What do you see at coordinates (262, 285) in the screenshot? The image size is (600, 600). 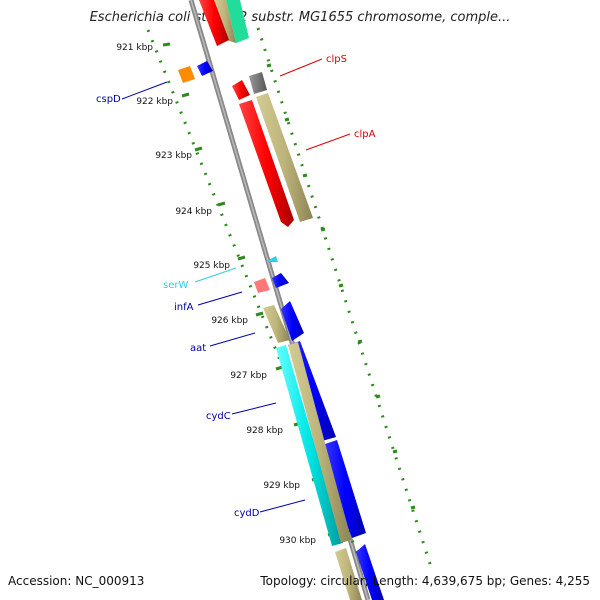 I see `feature-infa-pink` at bounding box center [262, 285].